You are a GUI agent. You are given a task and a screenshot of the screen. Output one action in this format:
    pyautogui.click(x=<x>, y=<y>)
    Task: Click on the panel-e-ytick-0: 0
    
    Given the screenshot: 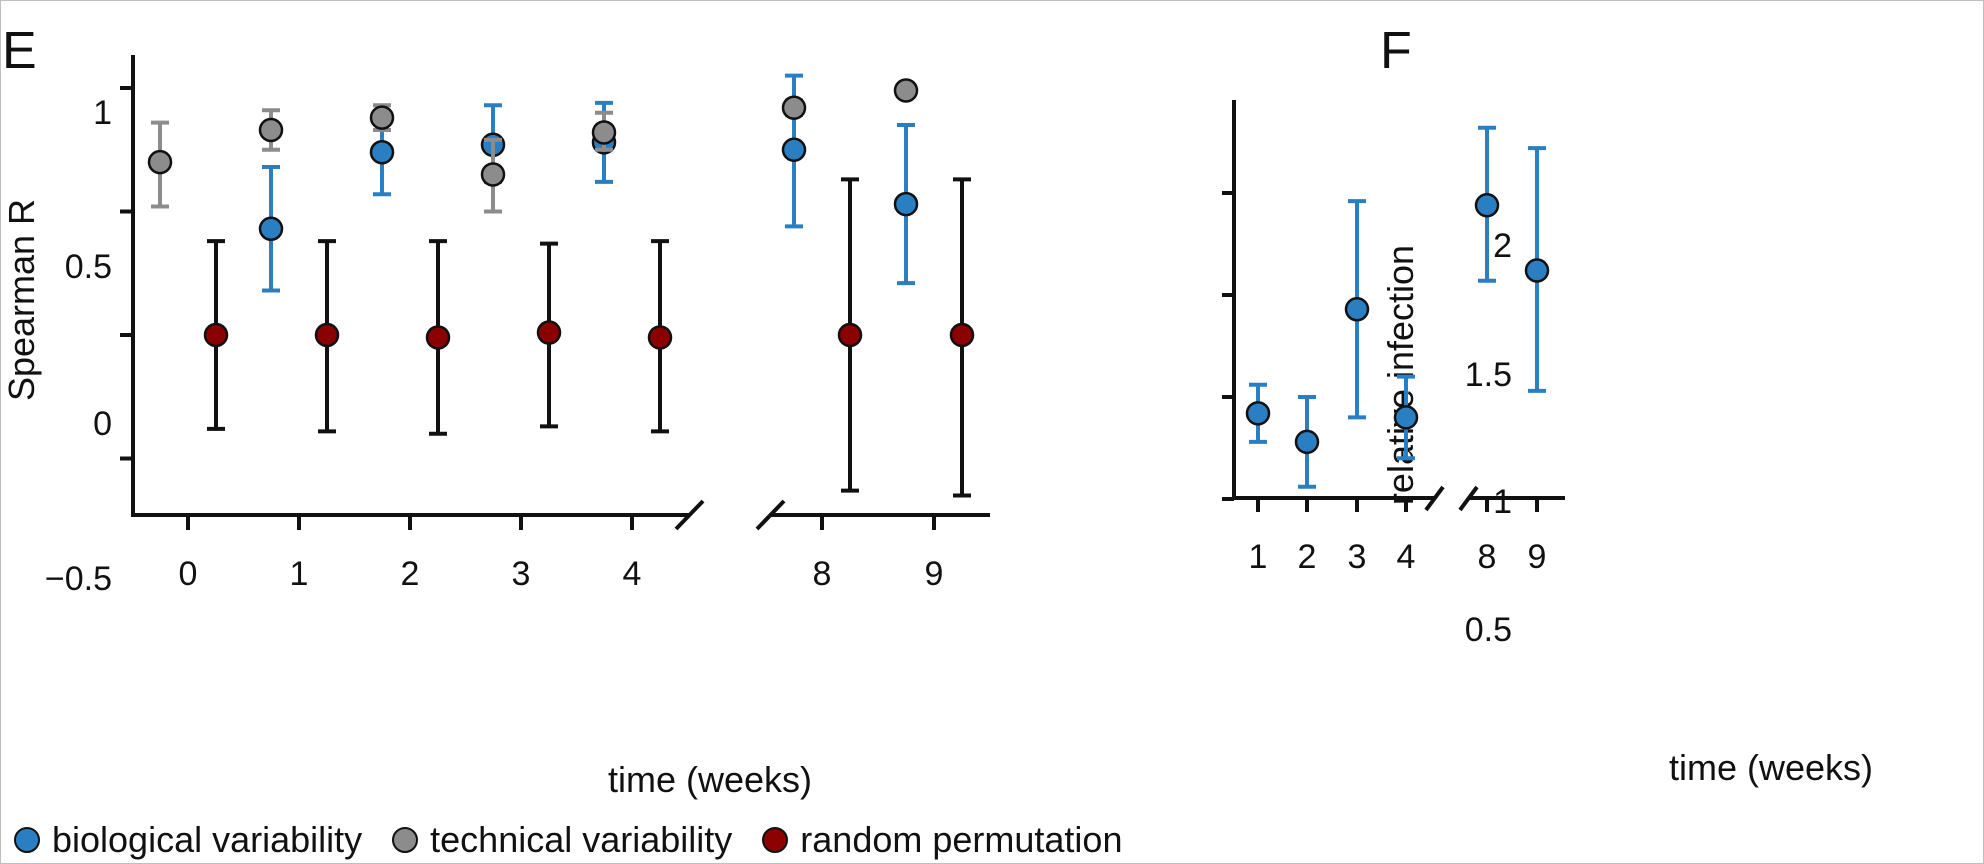 What is the action you would take?
    pyautogui.click(x=102, y=424)
    